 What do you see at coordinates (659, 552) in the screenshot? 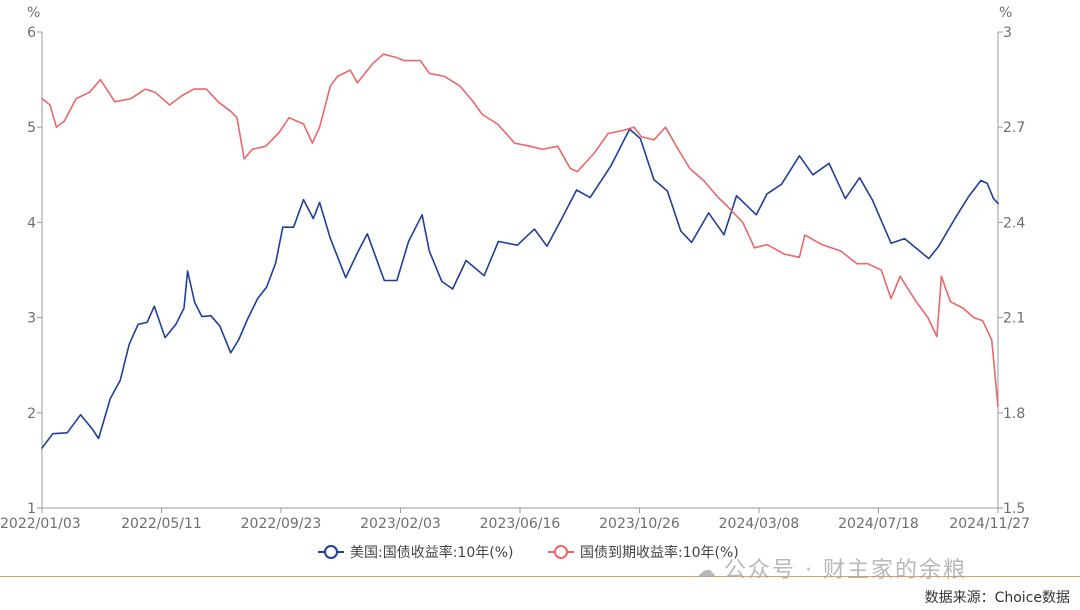
I see `legend-cn-treasury: 国债到期收益率:10年(%)` at bounding box center [659, 552].